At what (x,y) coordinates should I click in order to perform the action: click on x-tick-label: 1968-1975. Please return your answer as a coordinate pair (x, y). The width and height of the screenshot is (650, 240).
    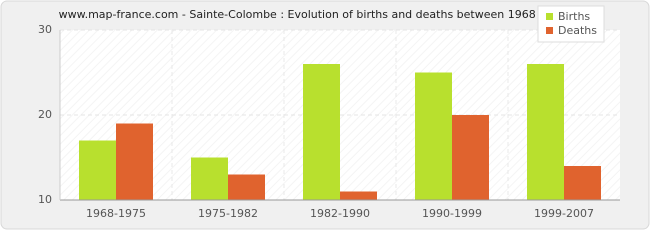
    Looking at the image, I should click on (116, 213).